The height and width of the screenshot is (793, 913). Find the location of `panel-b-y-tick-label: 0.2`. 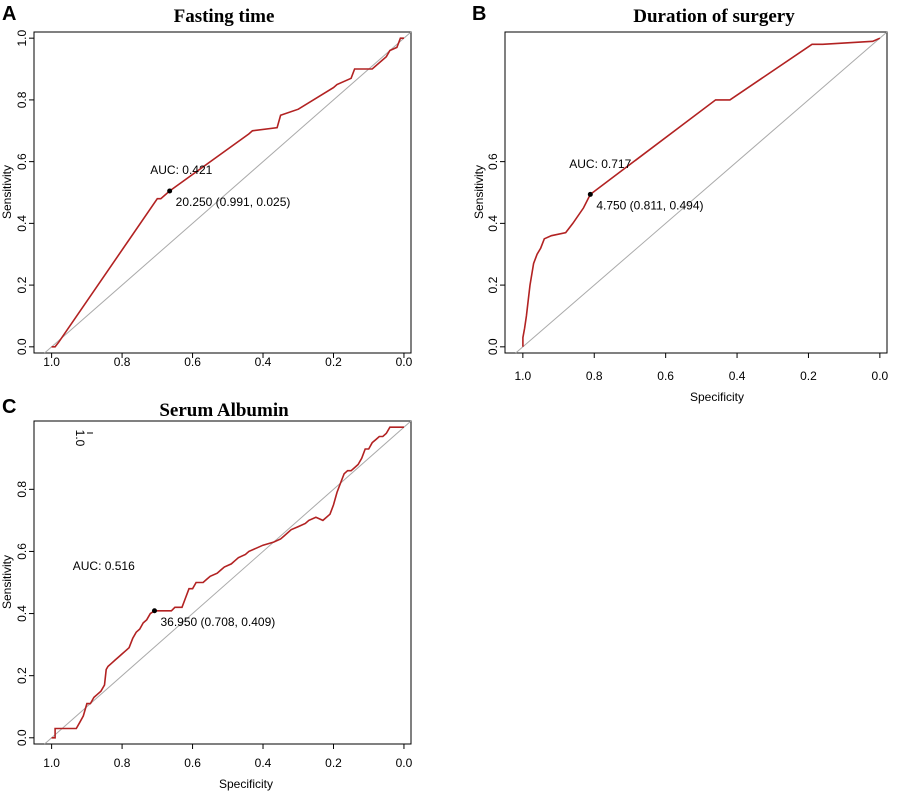

panel-b-y-tick-label: 0.2 is located at coordinates (493, 284).